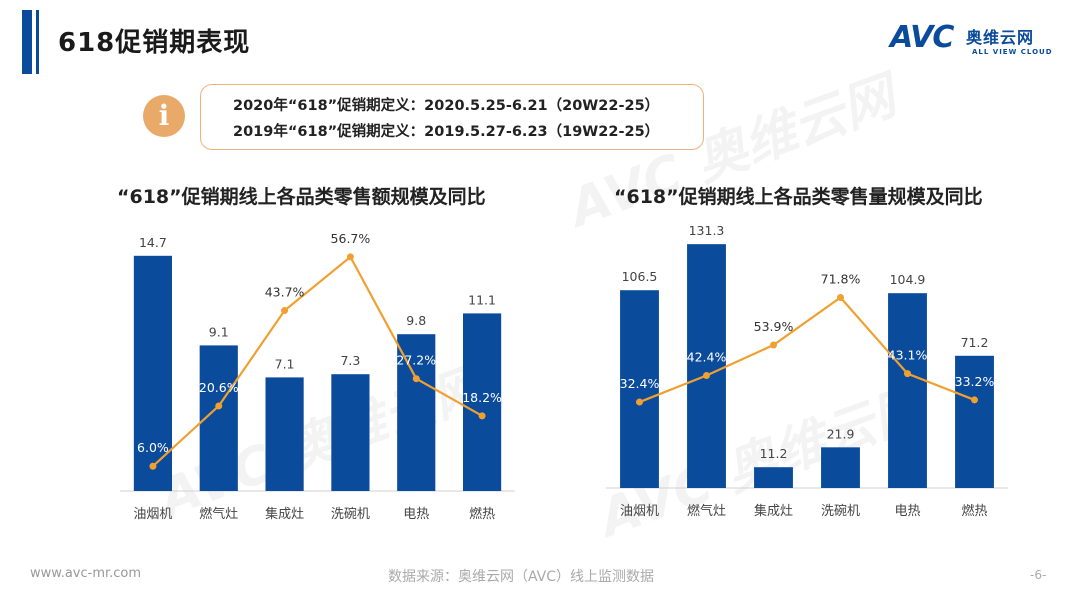  What do you see at coordinates (521, 577) in the screenshot?
I see `footer-source: 数据来源：奥维云网（AVC）线上监测数据` at bounding box center [521, 577].